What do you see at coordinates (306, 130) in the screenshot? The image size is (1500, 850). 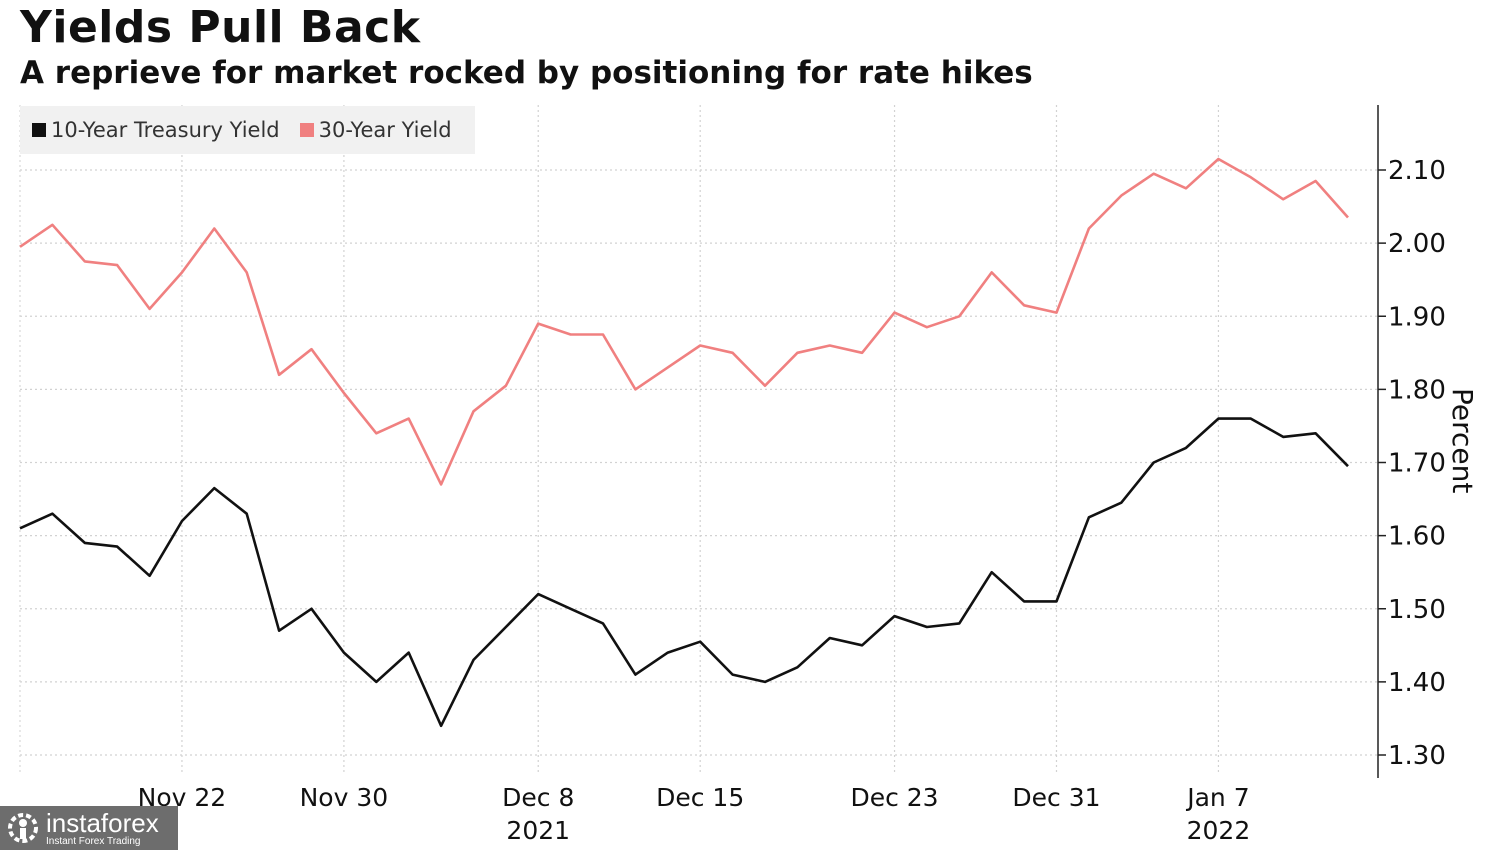 I see `legend-swatch-30y` at bounding box center [306, 130].